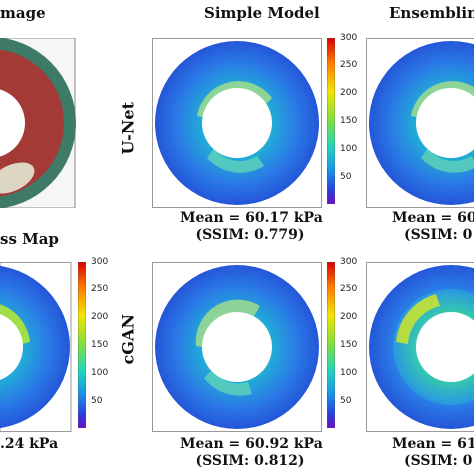 This screenshot has height=474, width=474. I want to click on ssim-value: (SSIM: 0.812), so click(250, 461).